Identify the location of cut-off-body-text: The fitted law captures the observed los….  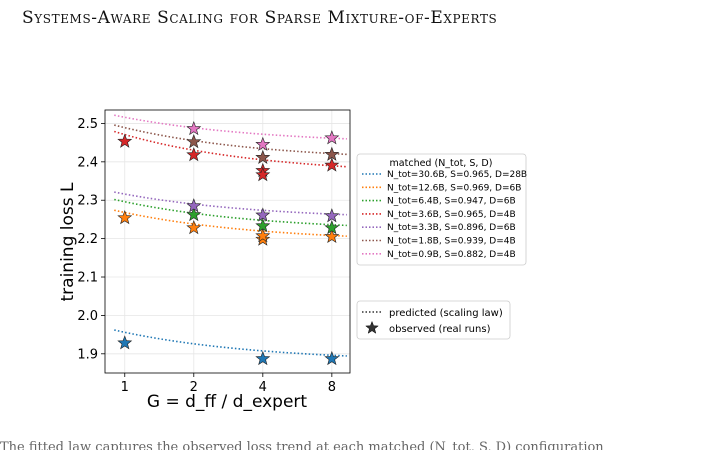
(302, 445).